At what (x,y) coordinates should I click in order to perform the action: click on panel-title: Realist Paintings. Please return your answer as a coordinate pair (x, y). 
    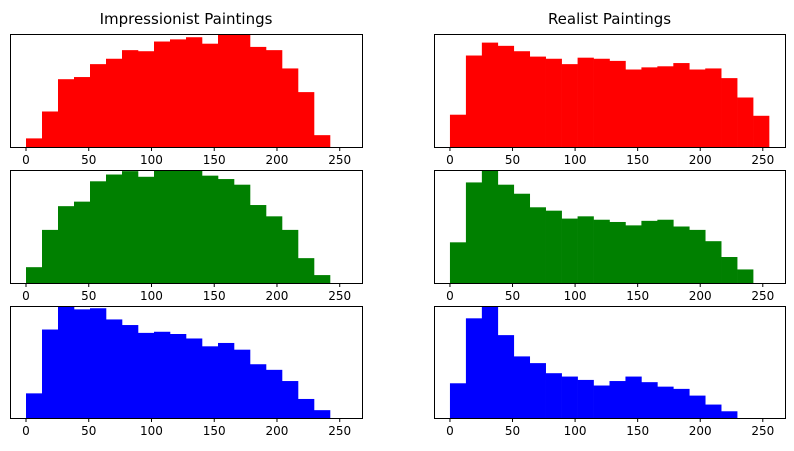
    Looking at the image, I should click on (609, 19).